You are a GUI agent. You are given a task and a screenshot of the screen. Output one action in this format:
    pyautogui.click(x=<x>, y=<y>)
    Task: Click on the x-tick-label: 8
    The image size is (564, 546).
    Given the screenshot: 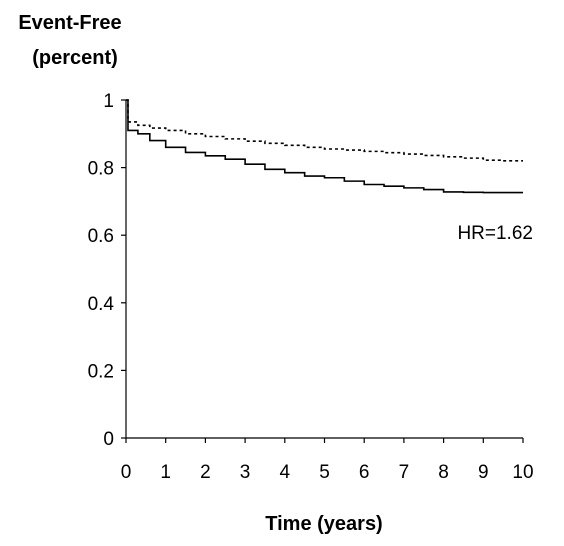 What is the action you would take?
    pyautogui.click(x=443, y=472)
    